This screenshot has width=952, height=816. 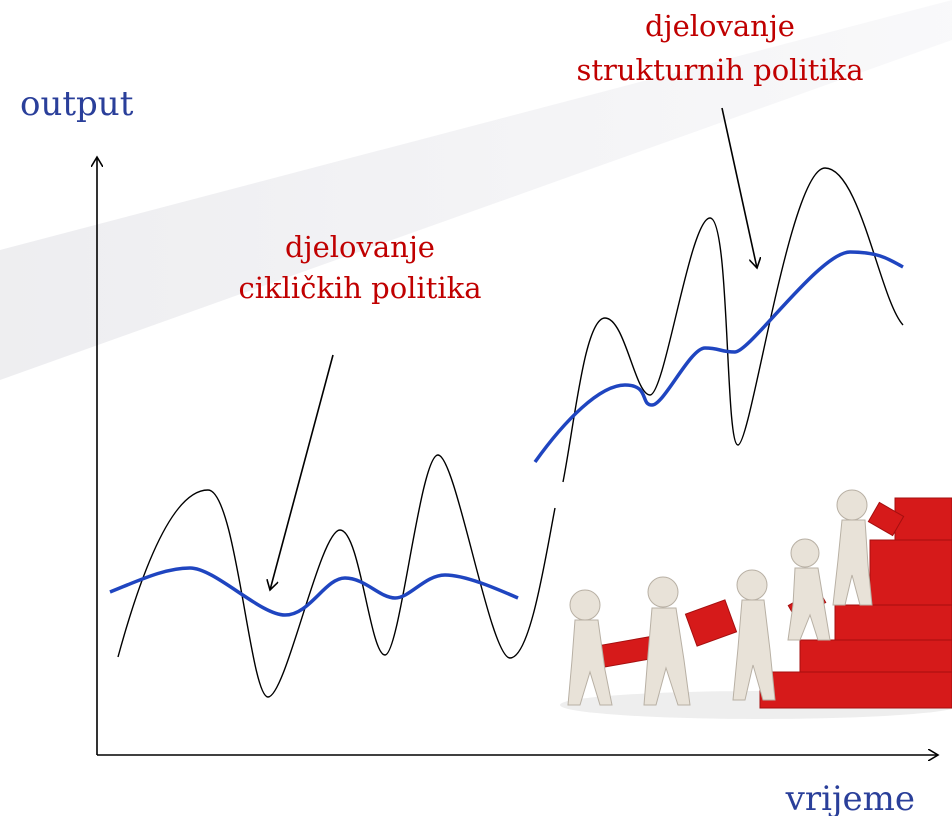 I want to click on cyclical-trend, so click(x=314, y=591).